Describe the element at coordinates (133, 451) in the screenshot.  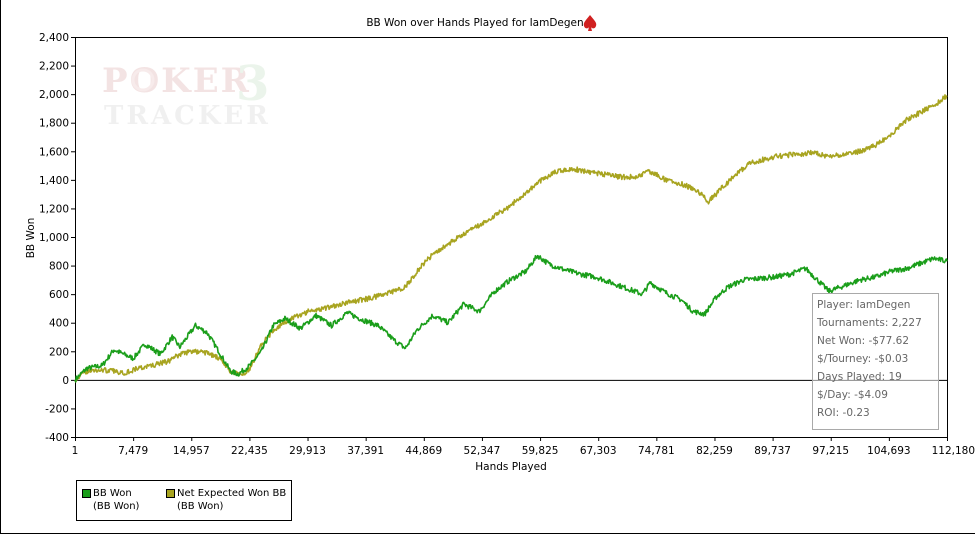
I see `x-tick-label: 7,479` at that location.